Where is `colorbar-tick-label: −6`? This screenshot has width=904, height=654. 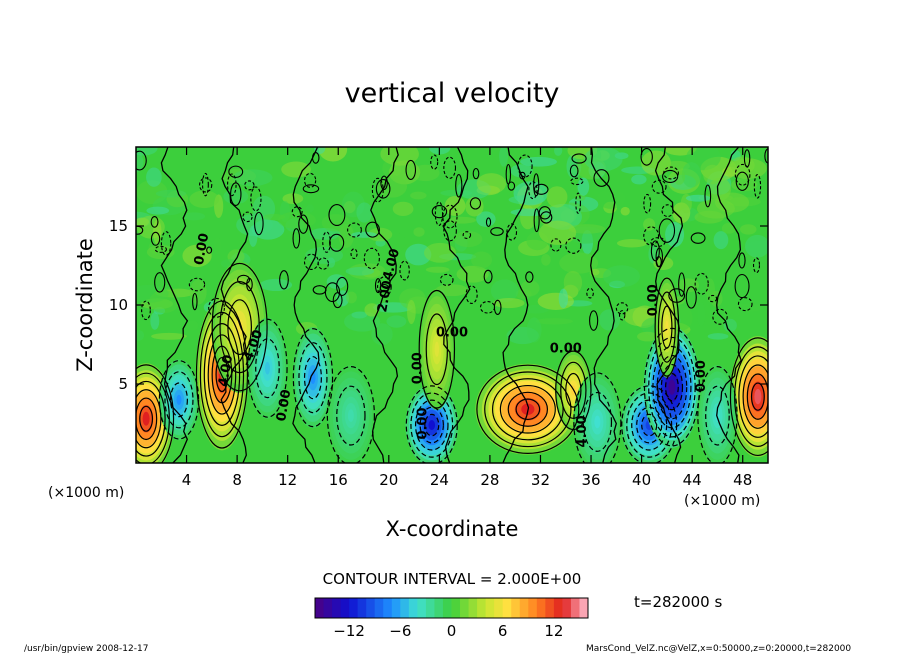
colorbar-tick-label: −6 is located at coordinates (400, 631).